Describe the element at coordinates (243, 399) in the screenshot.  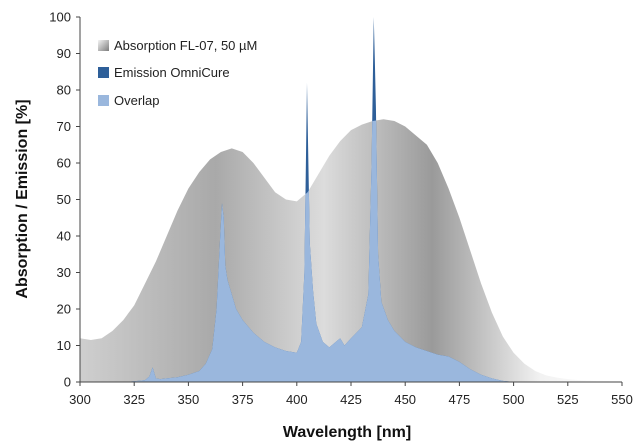
I see `x-tick-label: 375` at that location.